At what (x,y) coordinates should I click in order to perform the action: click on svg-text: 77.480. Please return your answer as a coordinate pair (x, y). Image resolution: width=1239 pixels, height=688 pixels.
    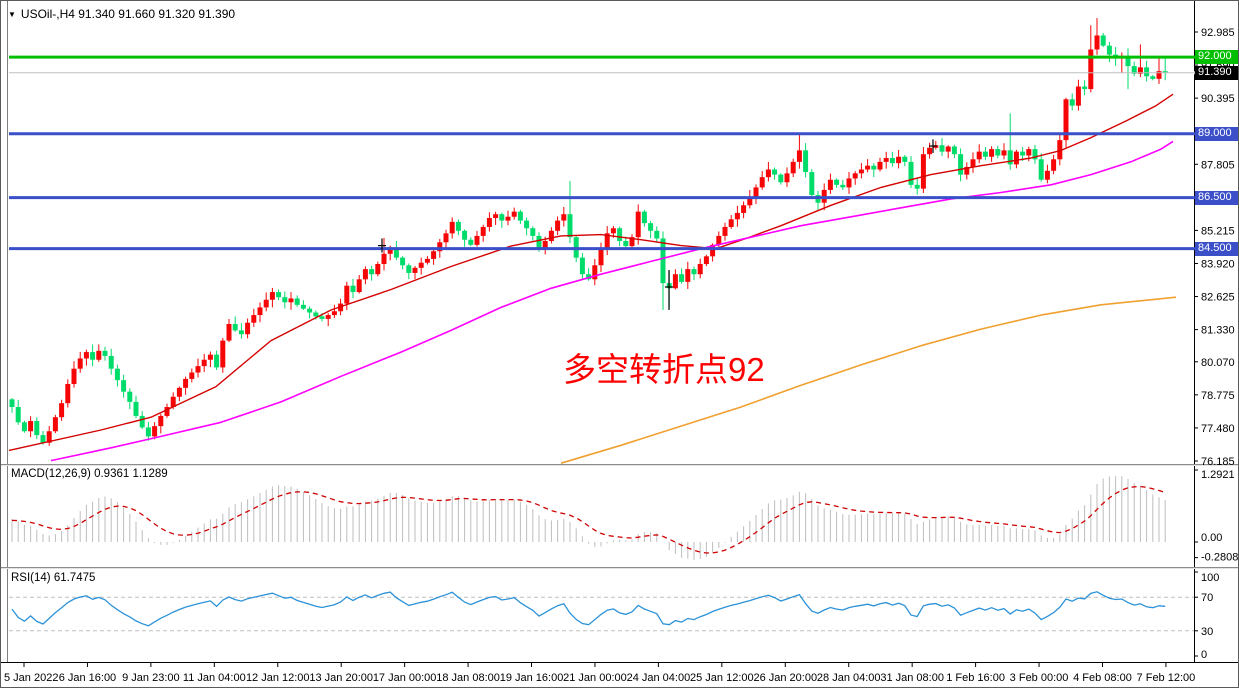
    Looking at the image, I should click on (1218, 429).